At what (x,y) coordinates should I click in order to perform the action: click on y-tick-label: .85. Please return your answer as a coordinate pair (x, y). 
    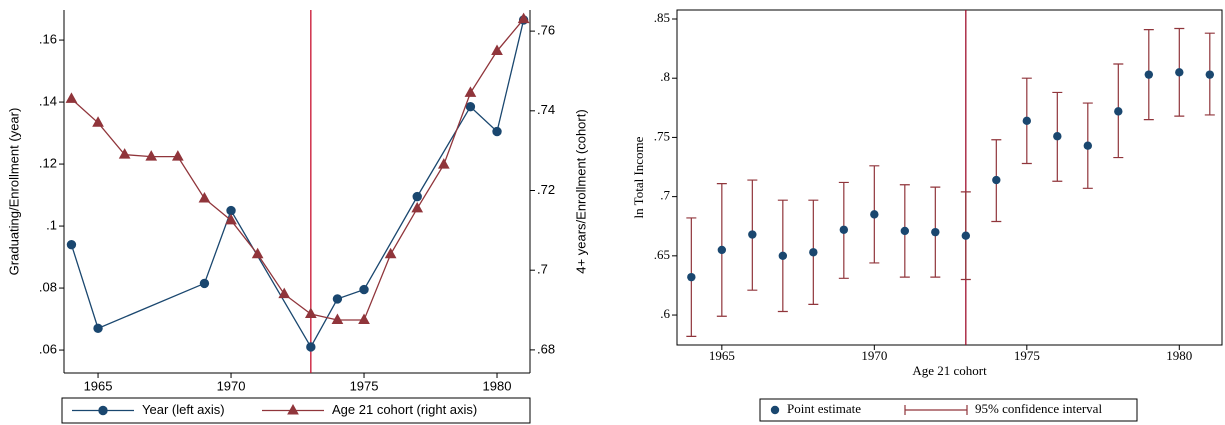
    Looking at the image, I should click on (662, 17).